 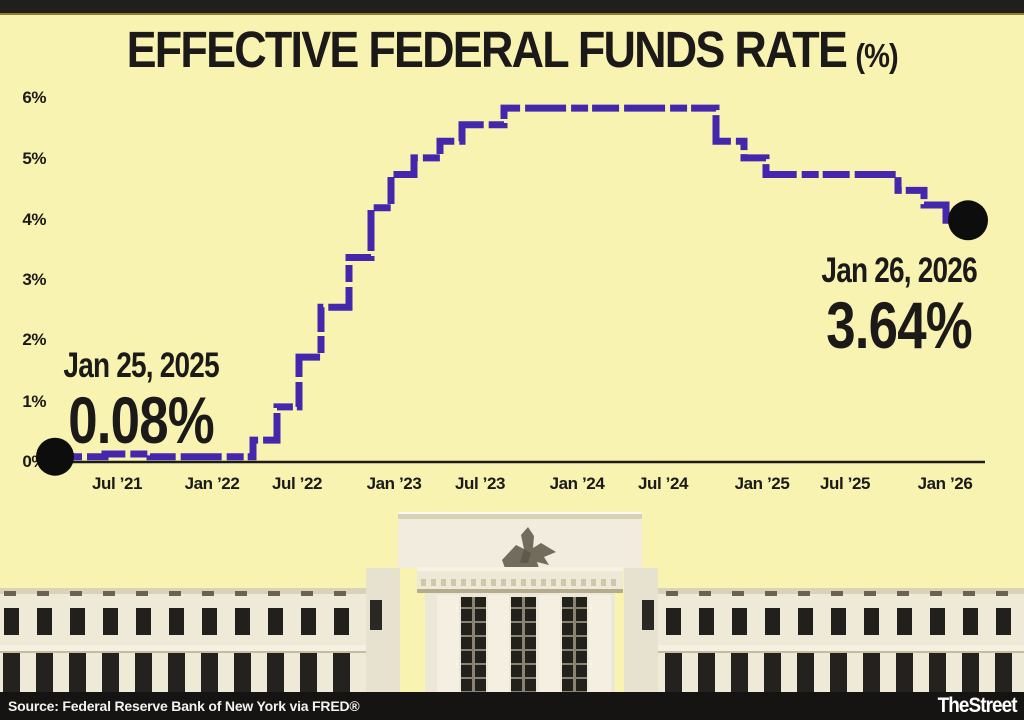 What do you see at coordinates (55, 456) in the screenshot?
I see `start-point-marker` at bounding box center [55, 456].